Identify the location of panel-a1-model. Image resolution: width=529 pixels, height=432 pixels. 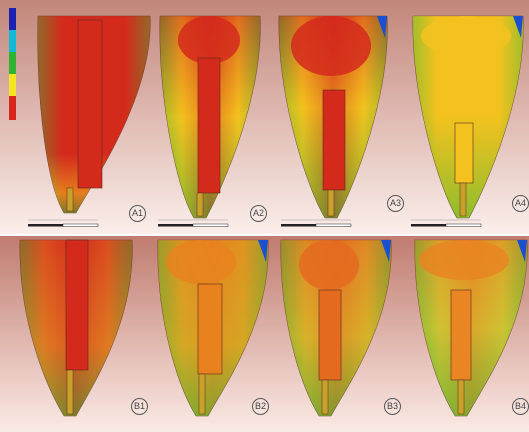
(89, 121).